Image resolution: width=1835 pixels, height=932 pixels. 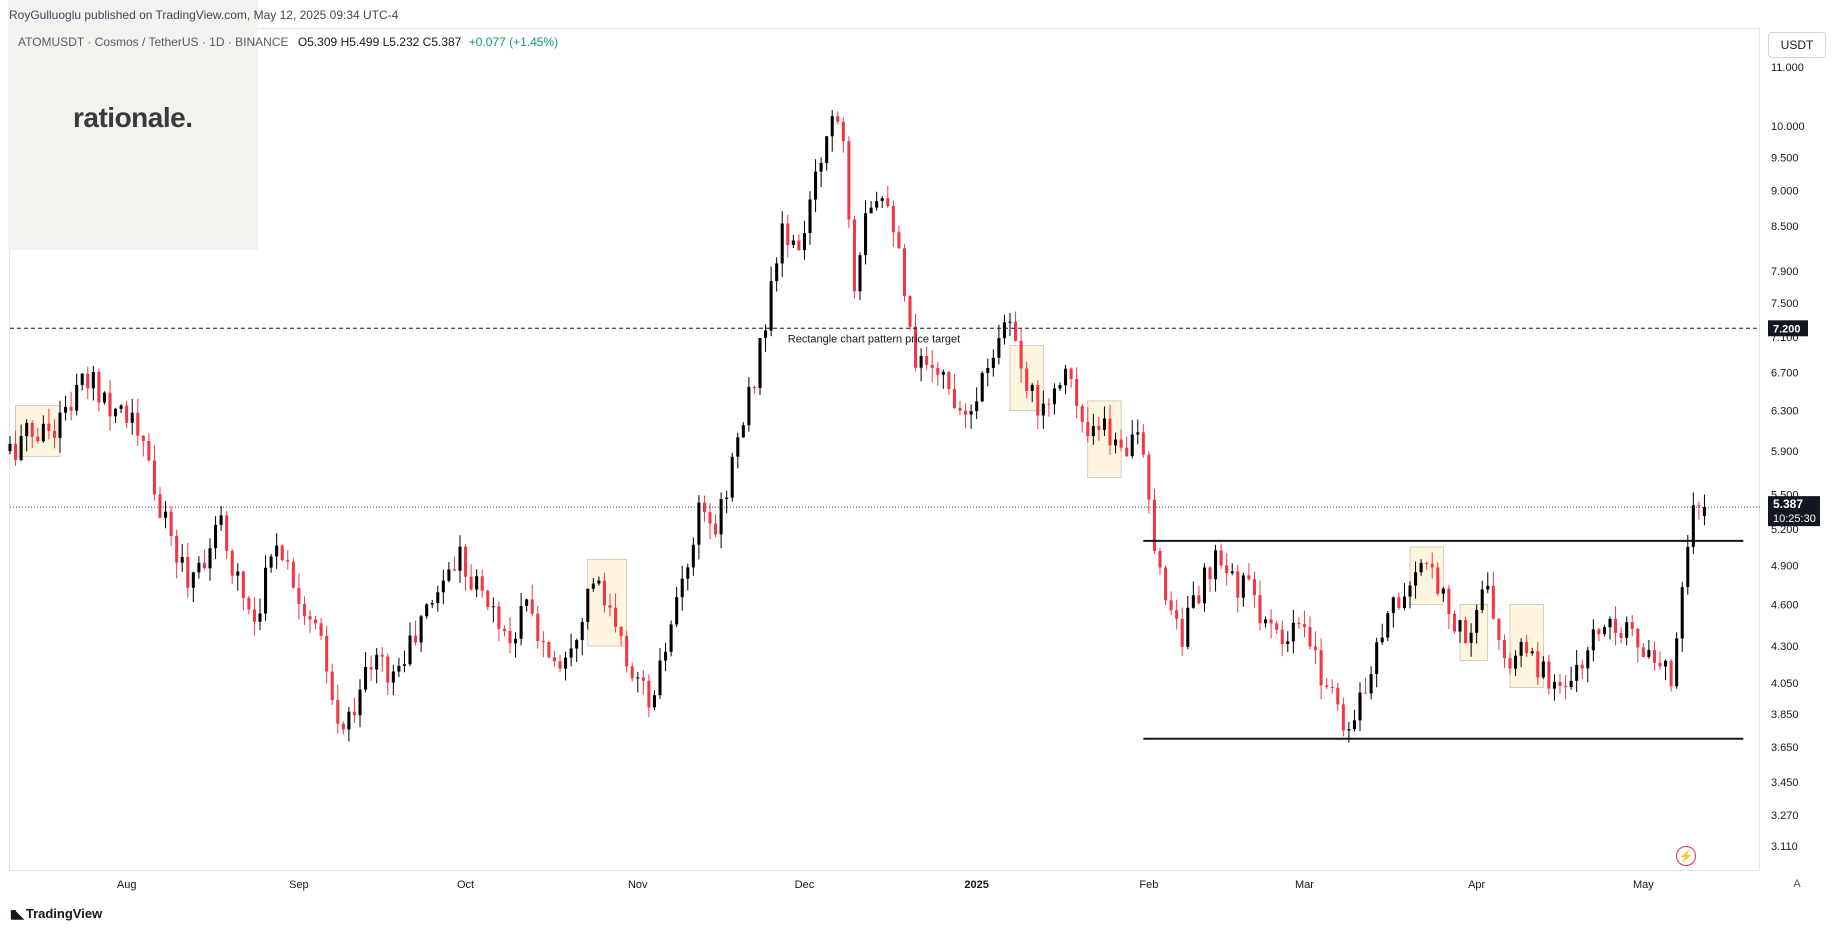 I want to click on countdown-label: 10:25:30, so click(x=1794, y=519).